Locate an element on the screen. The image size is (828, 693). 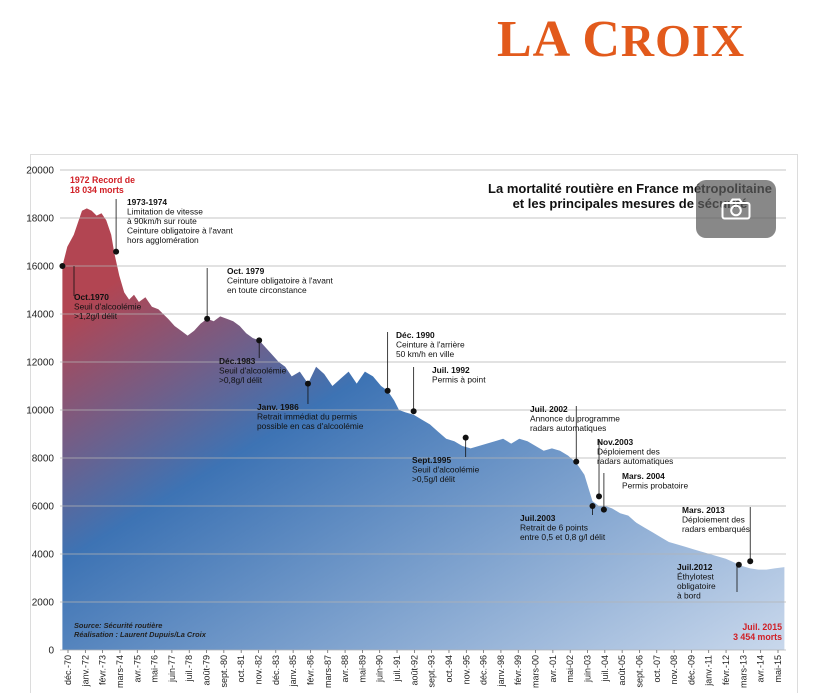
x-tick-label: sept.-80 is located at coordinates (224, 671).